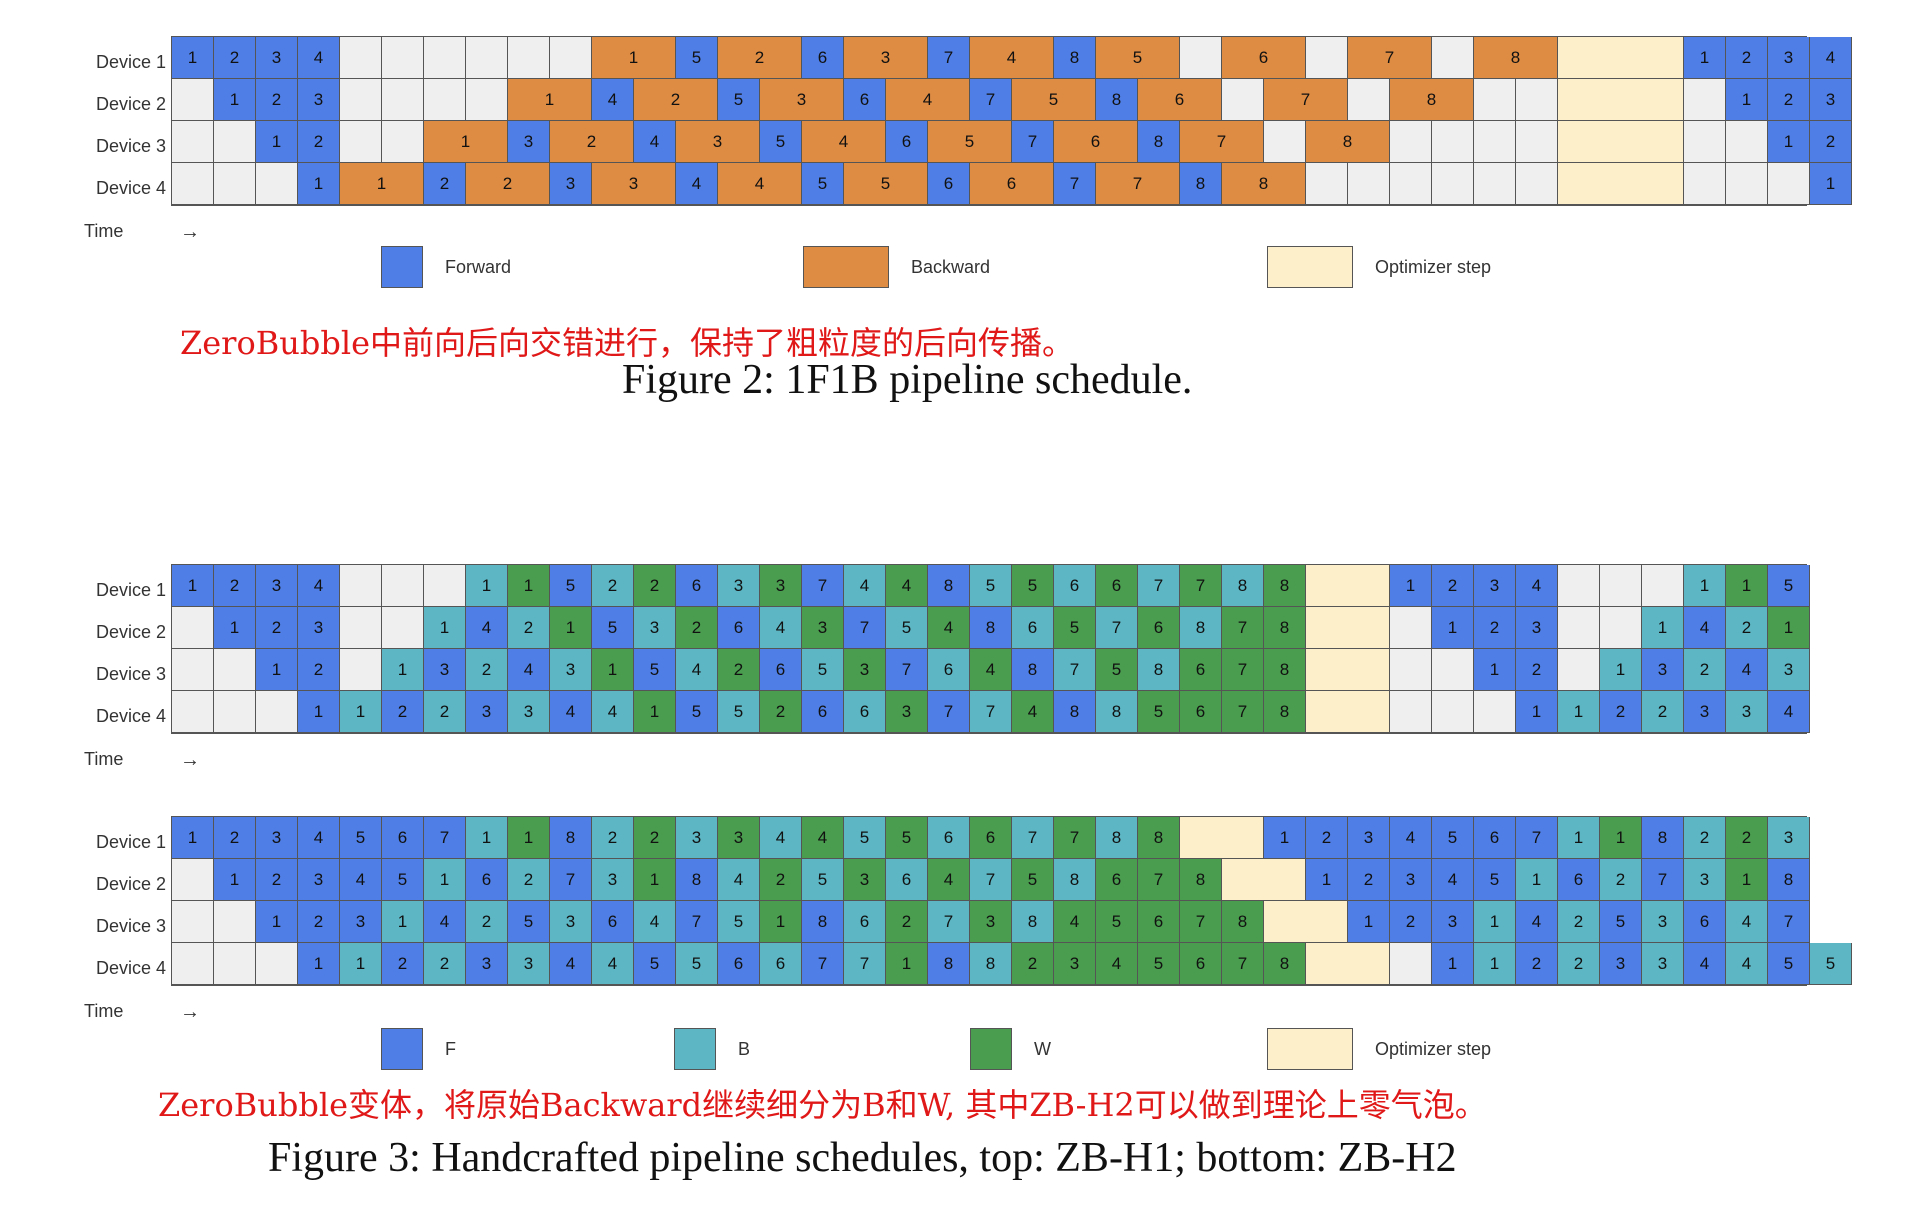 The image size is (1920, 1228). I want to click on backward-cell: 7, so click(1138, 184).